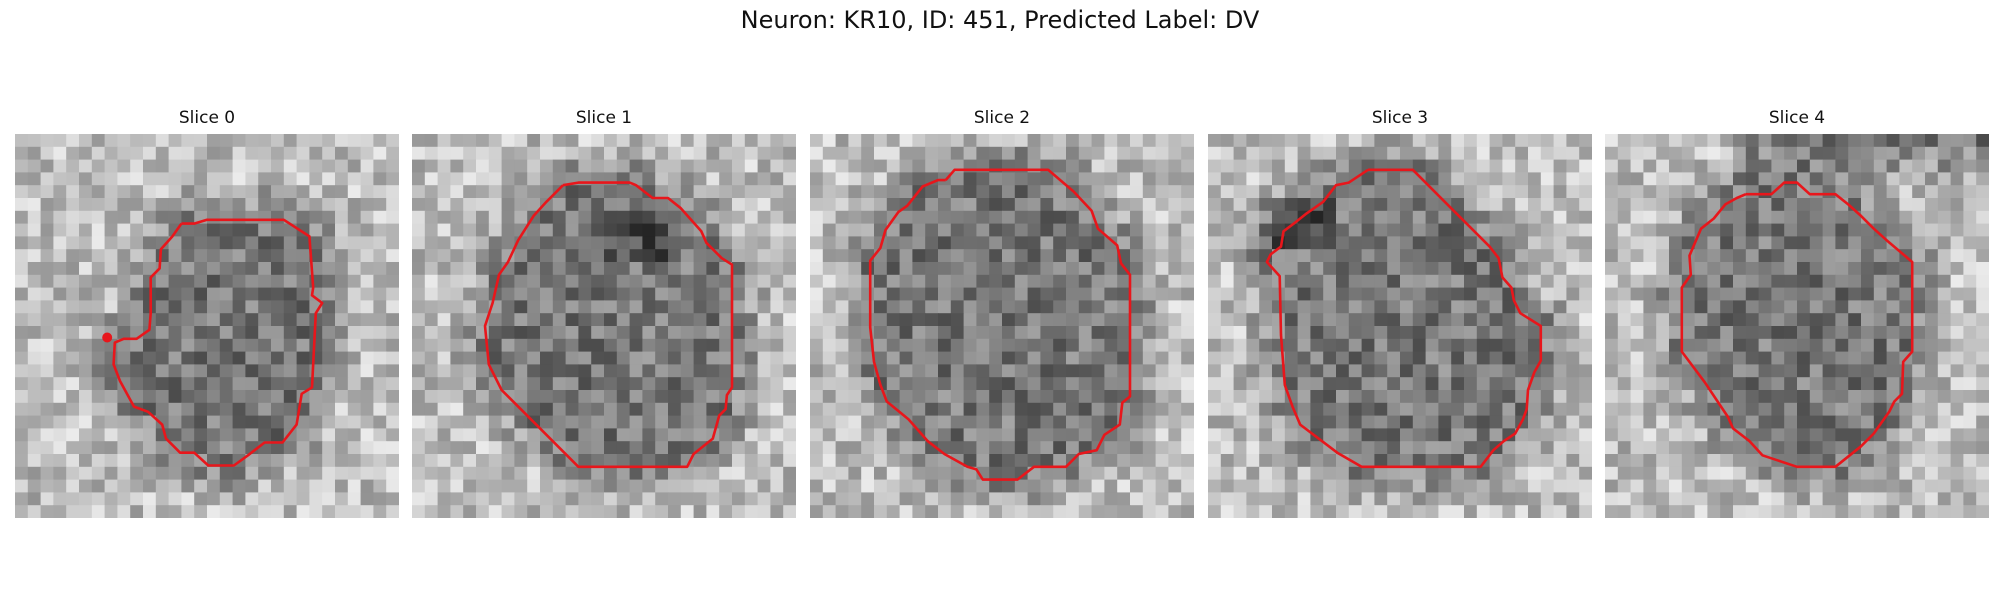  What do you see at coordinates (207, 118) in the screenshot?
I see `slice-title: Slice 0` at bounding box center [207, 118].